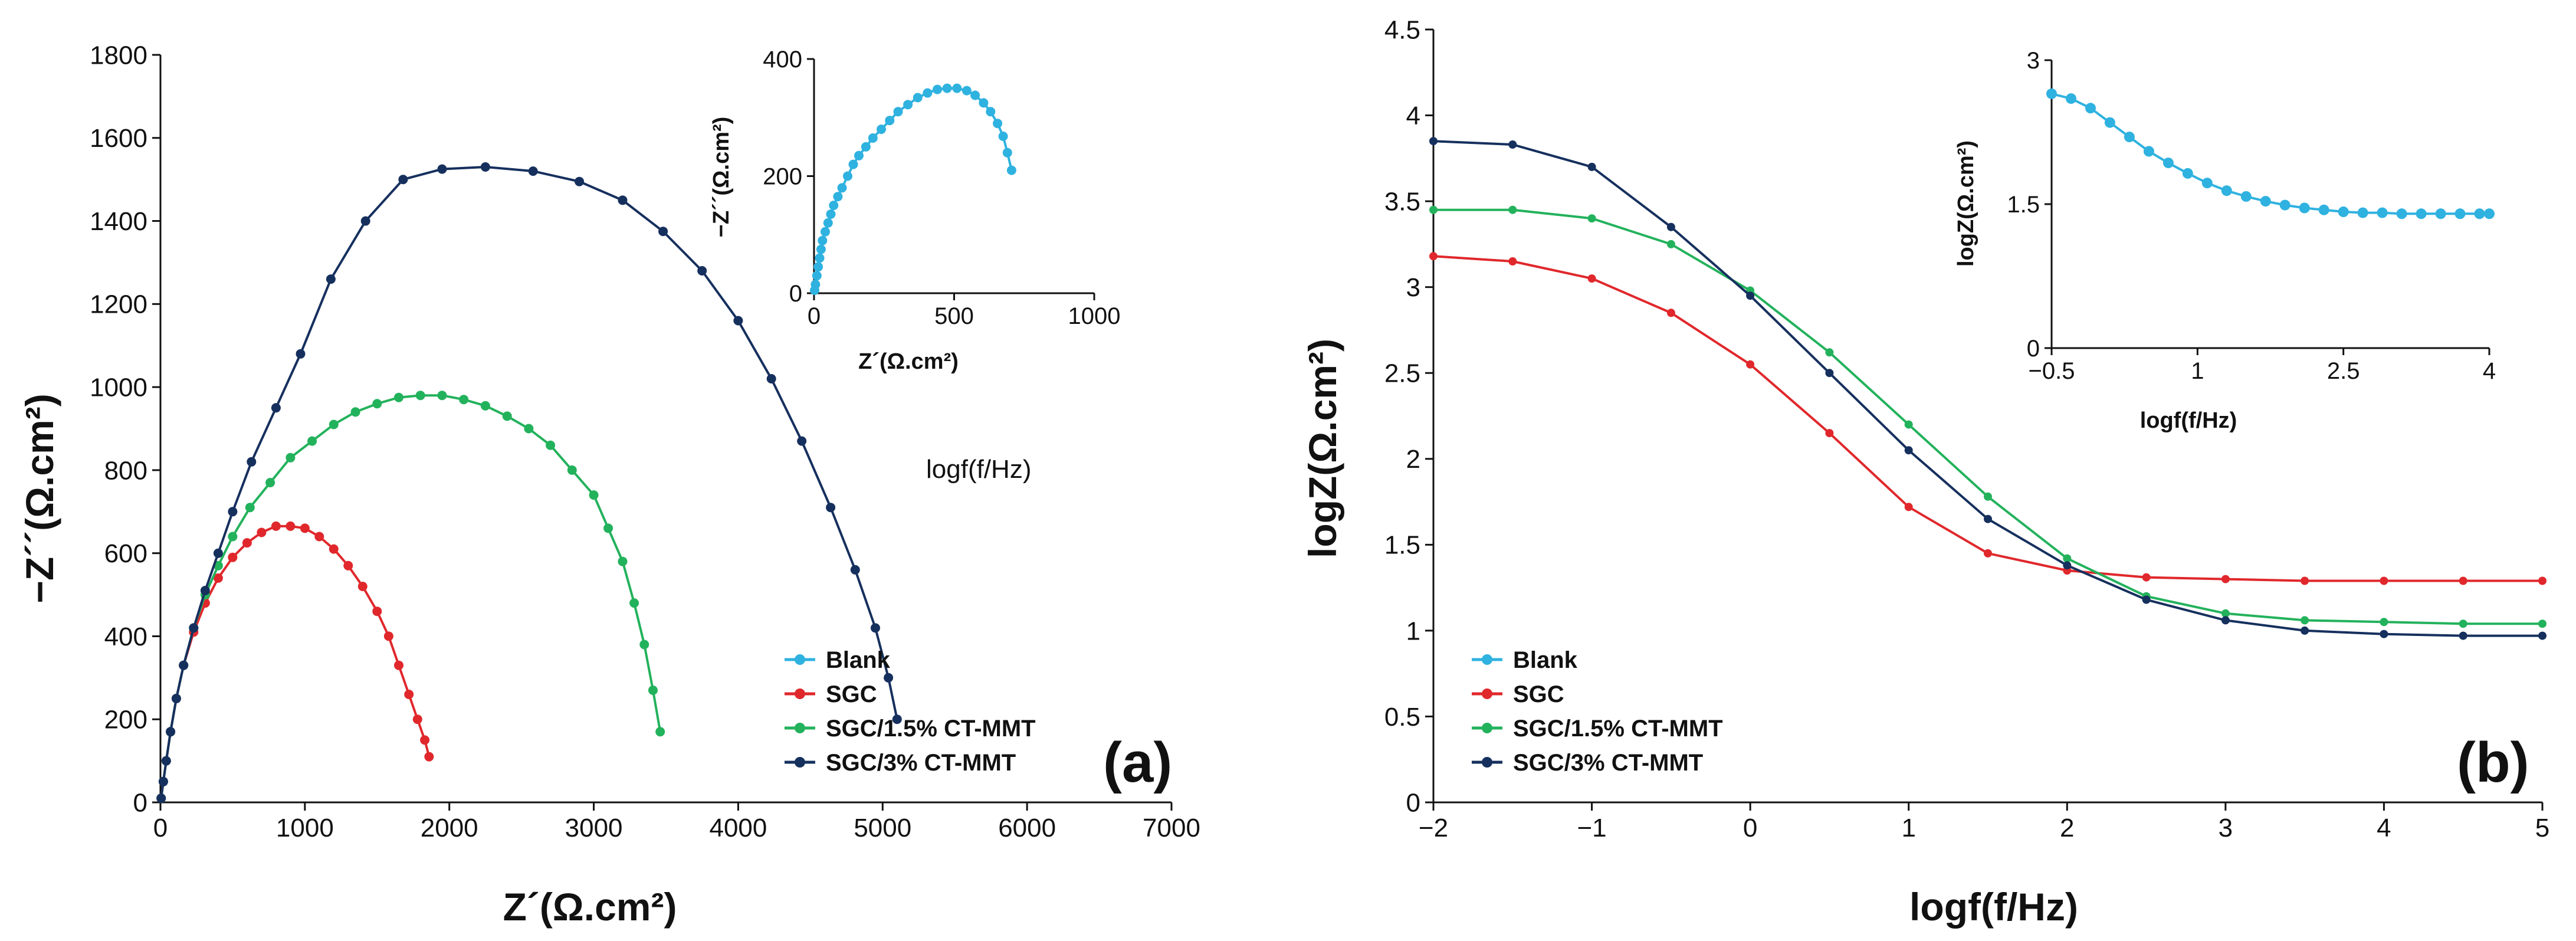  I want to click on inset-a-ylabel: −Z´´(Ω.cm²), so click(721, 177).